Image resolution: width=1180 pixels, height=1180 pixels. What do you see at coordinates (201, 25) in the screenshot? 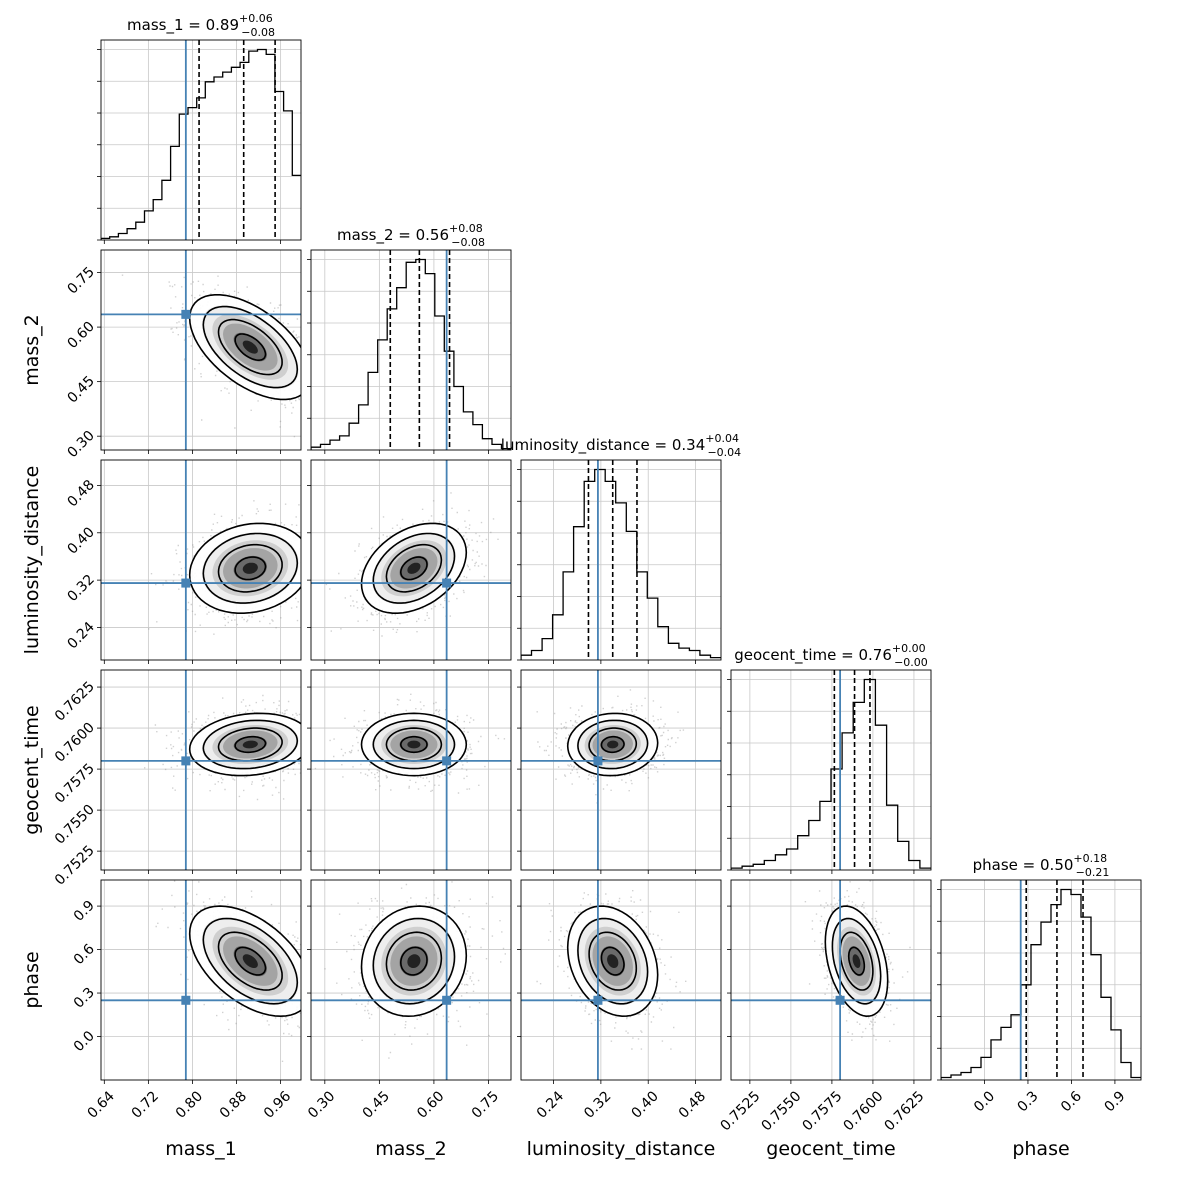
I see `title-mass_1: mass_1 = 0.89+0.06 −0.08` at bounding box center [201, 25].